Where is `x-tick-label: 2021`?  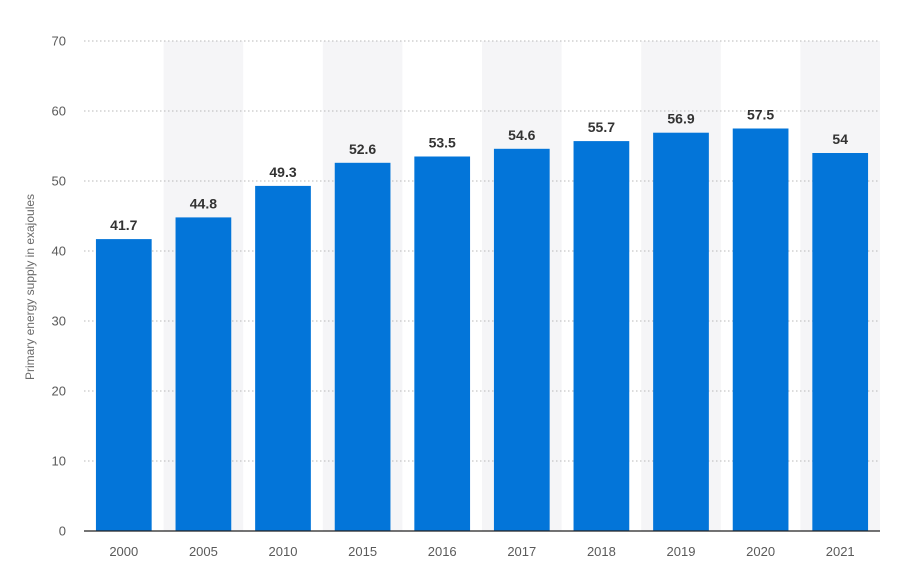
x-tick-label: 2021 is located at coordinates (840, 551).